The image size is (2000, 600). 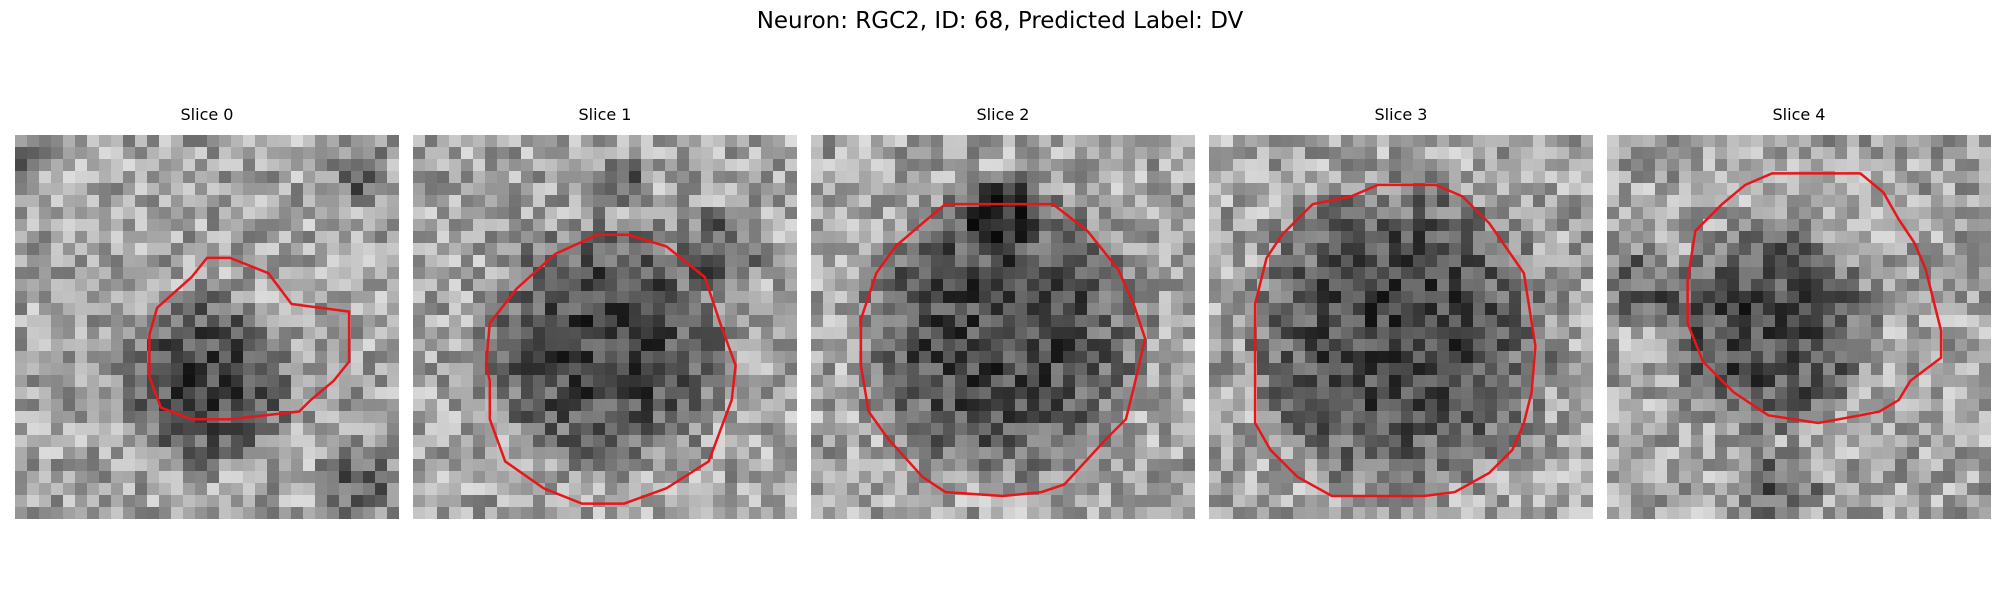 I want to click on slice-title-4: Slice 4, so click(x=1799, y=114).